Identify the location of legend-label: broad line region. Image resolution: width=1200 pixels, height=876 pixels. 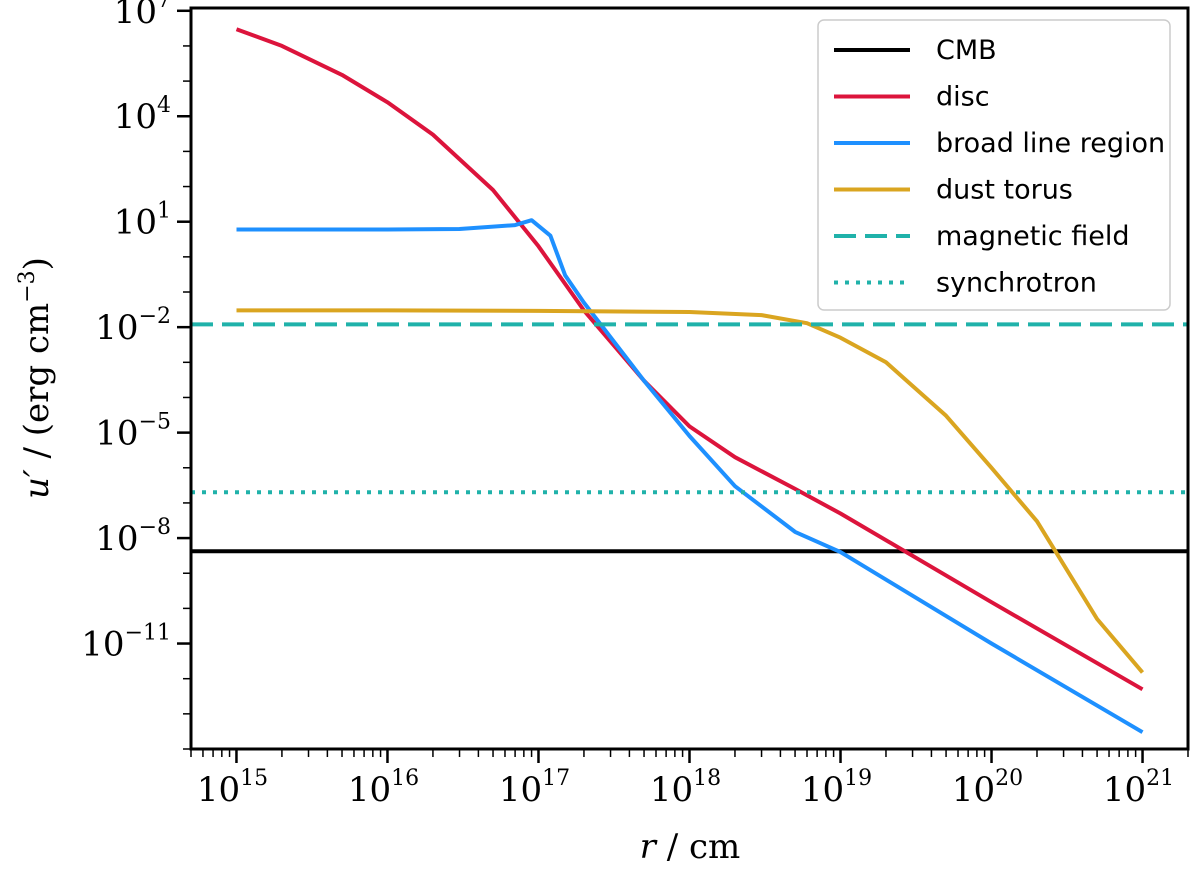
(1050, 143).